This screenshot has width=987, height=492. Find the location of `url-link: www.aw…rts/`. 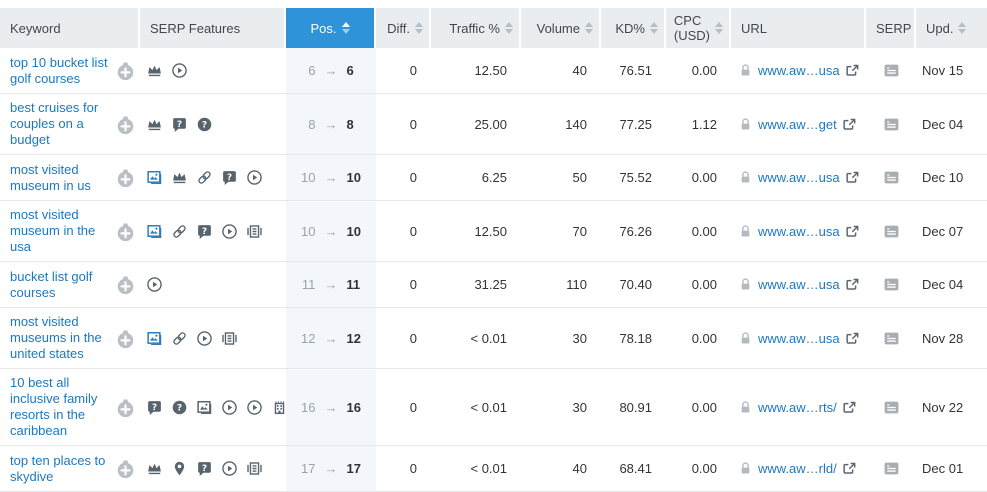

url-link: www.aw…rts/ is located at coordinates (797, 407).